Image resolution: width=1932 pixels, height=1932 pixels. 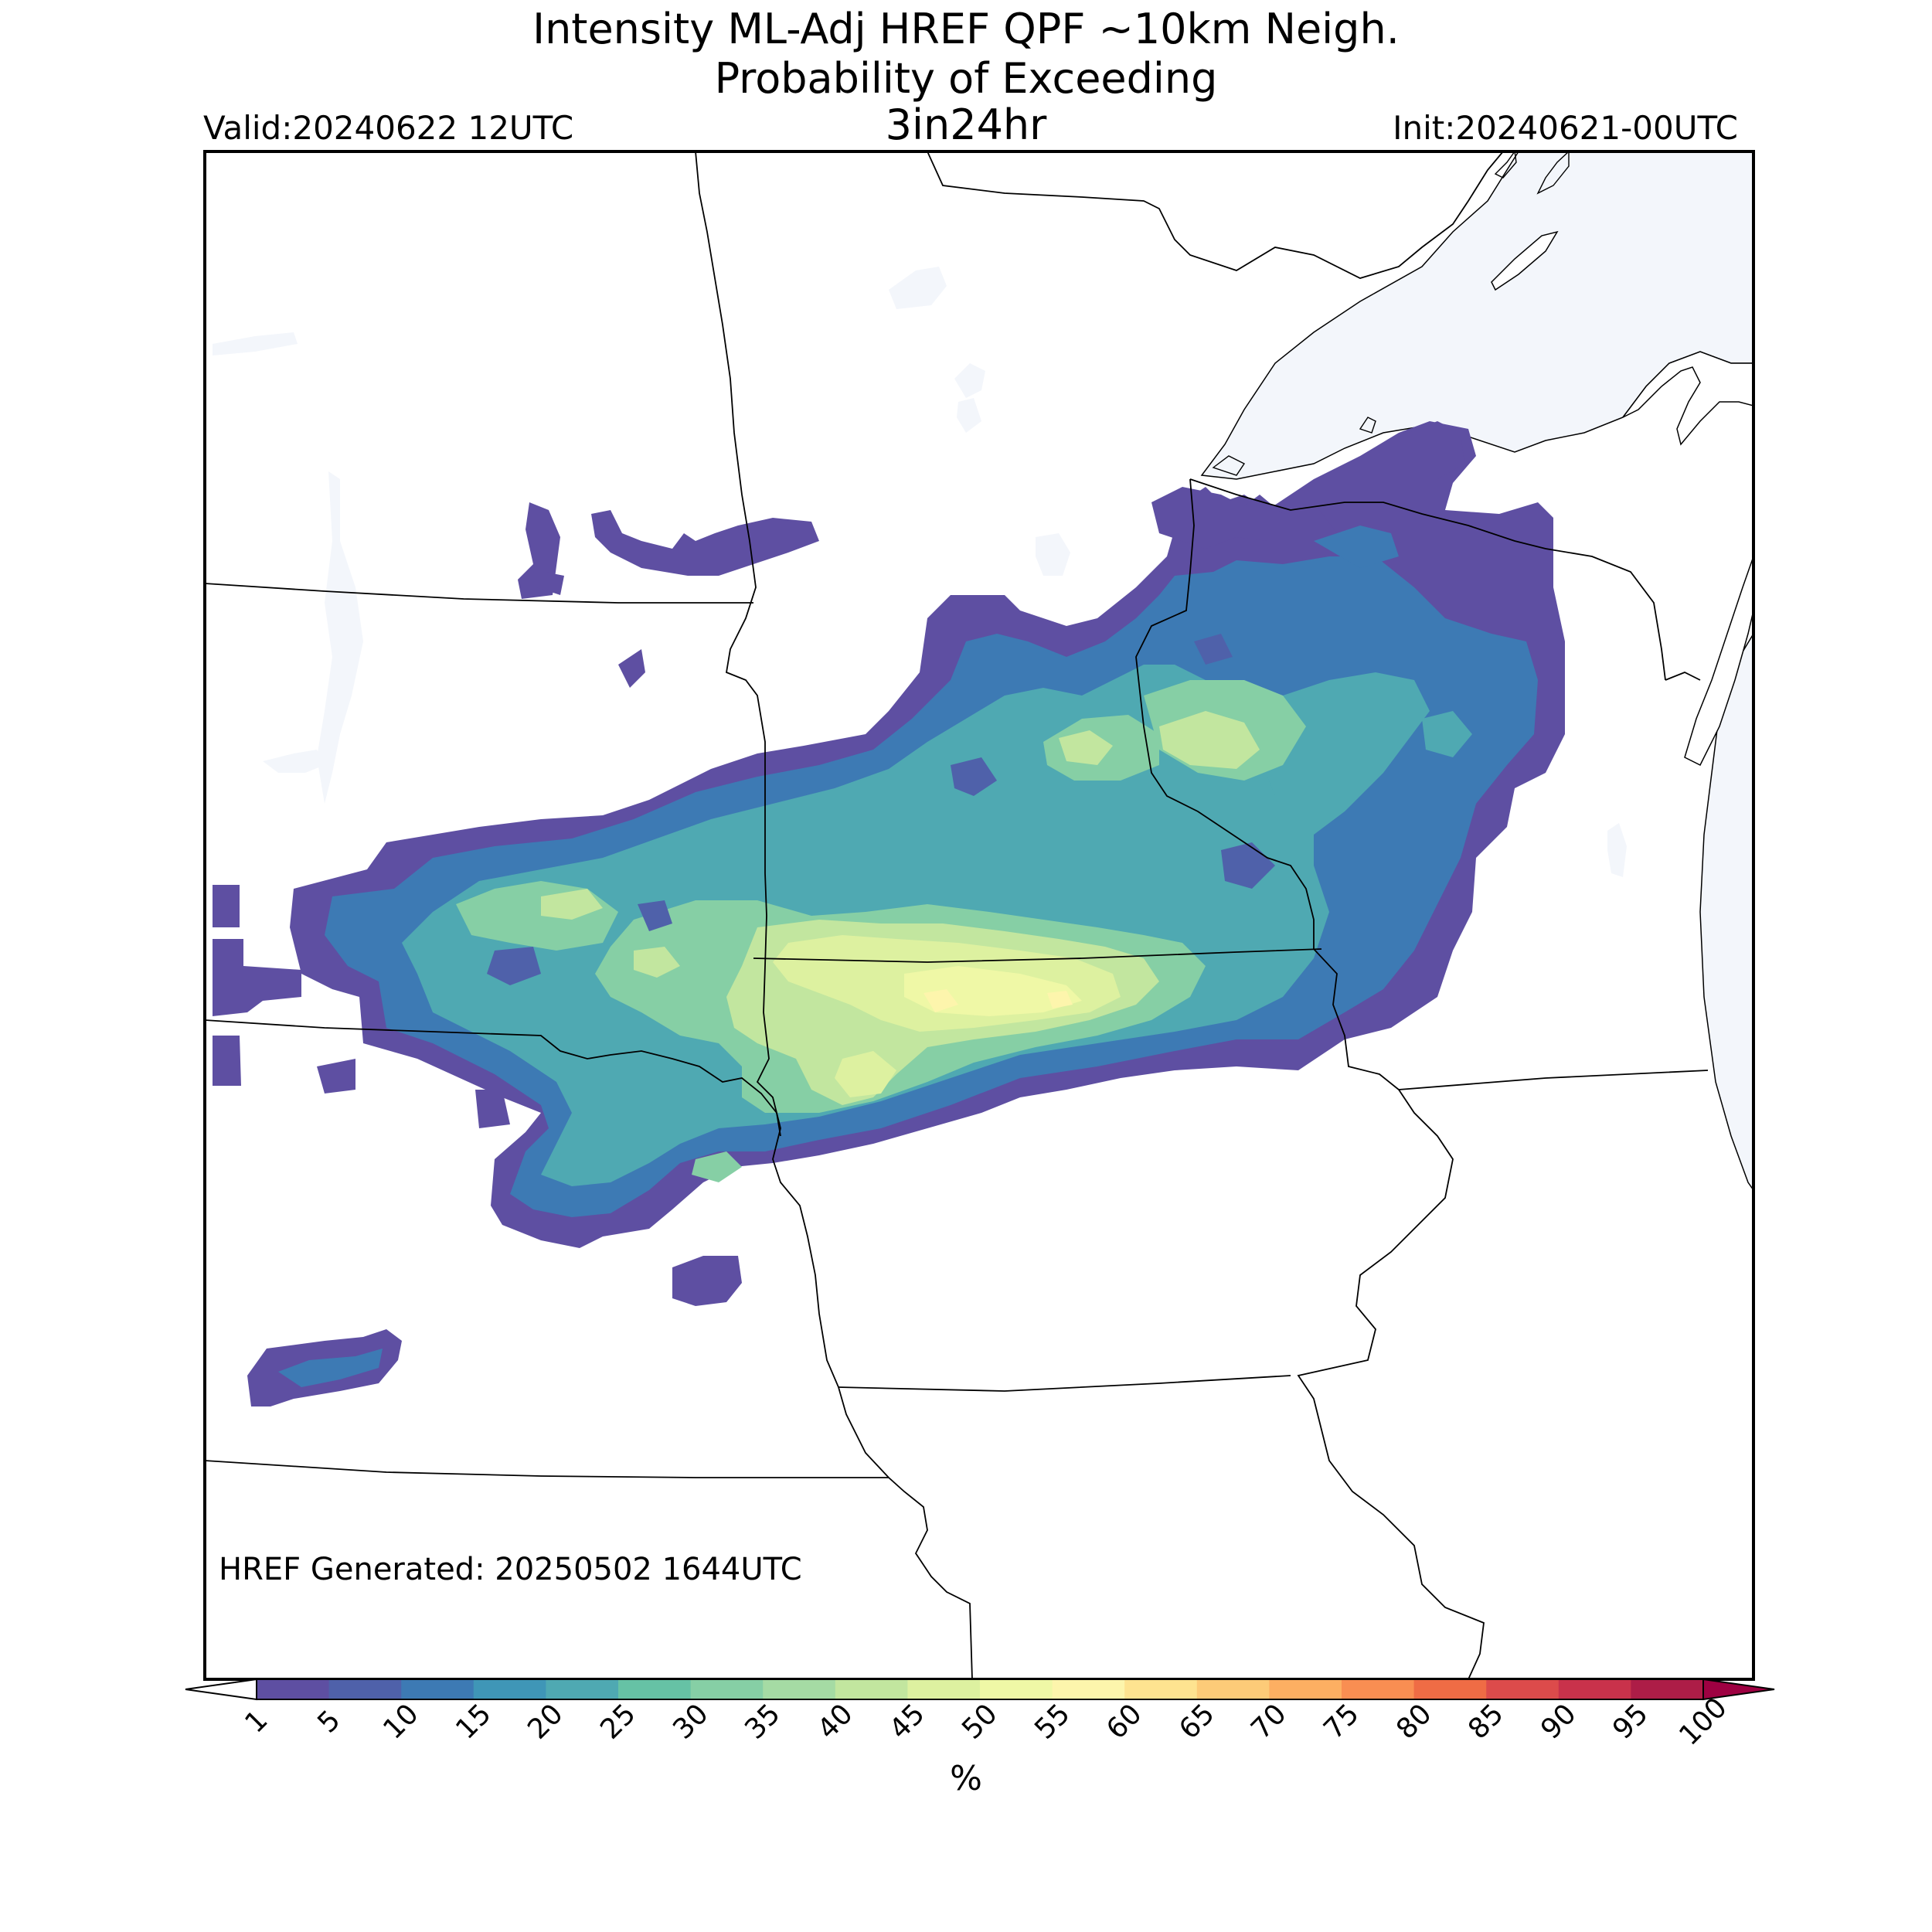 What do you see at coordinates (1566, 128) in the screenshot?
I see `init-time: Init:20240621-00UTC` at bounding box center [1566, 128].